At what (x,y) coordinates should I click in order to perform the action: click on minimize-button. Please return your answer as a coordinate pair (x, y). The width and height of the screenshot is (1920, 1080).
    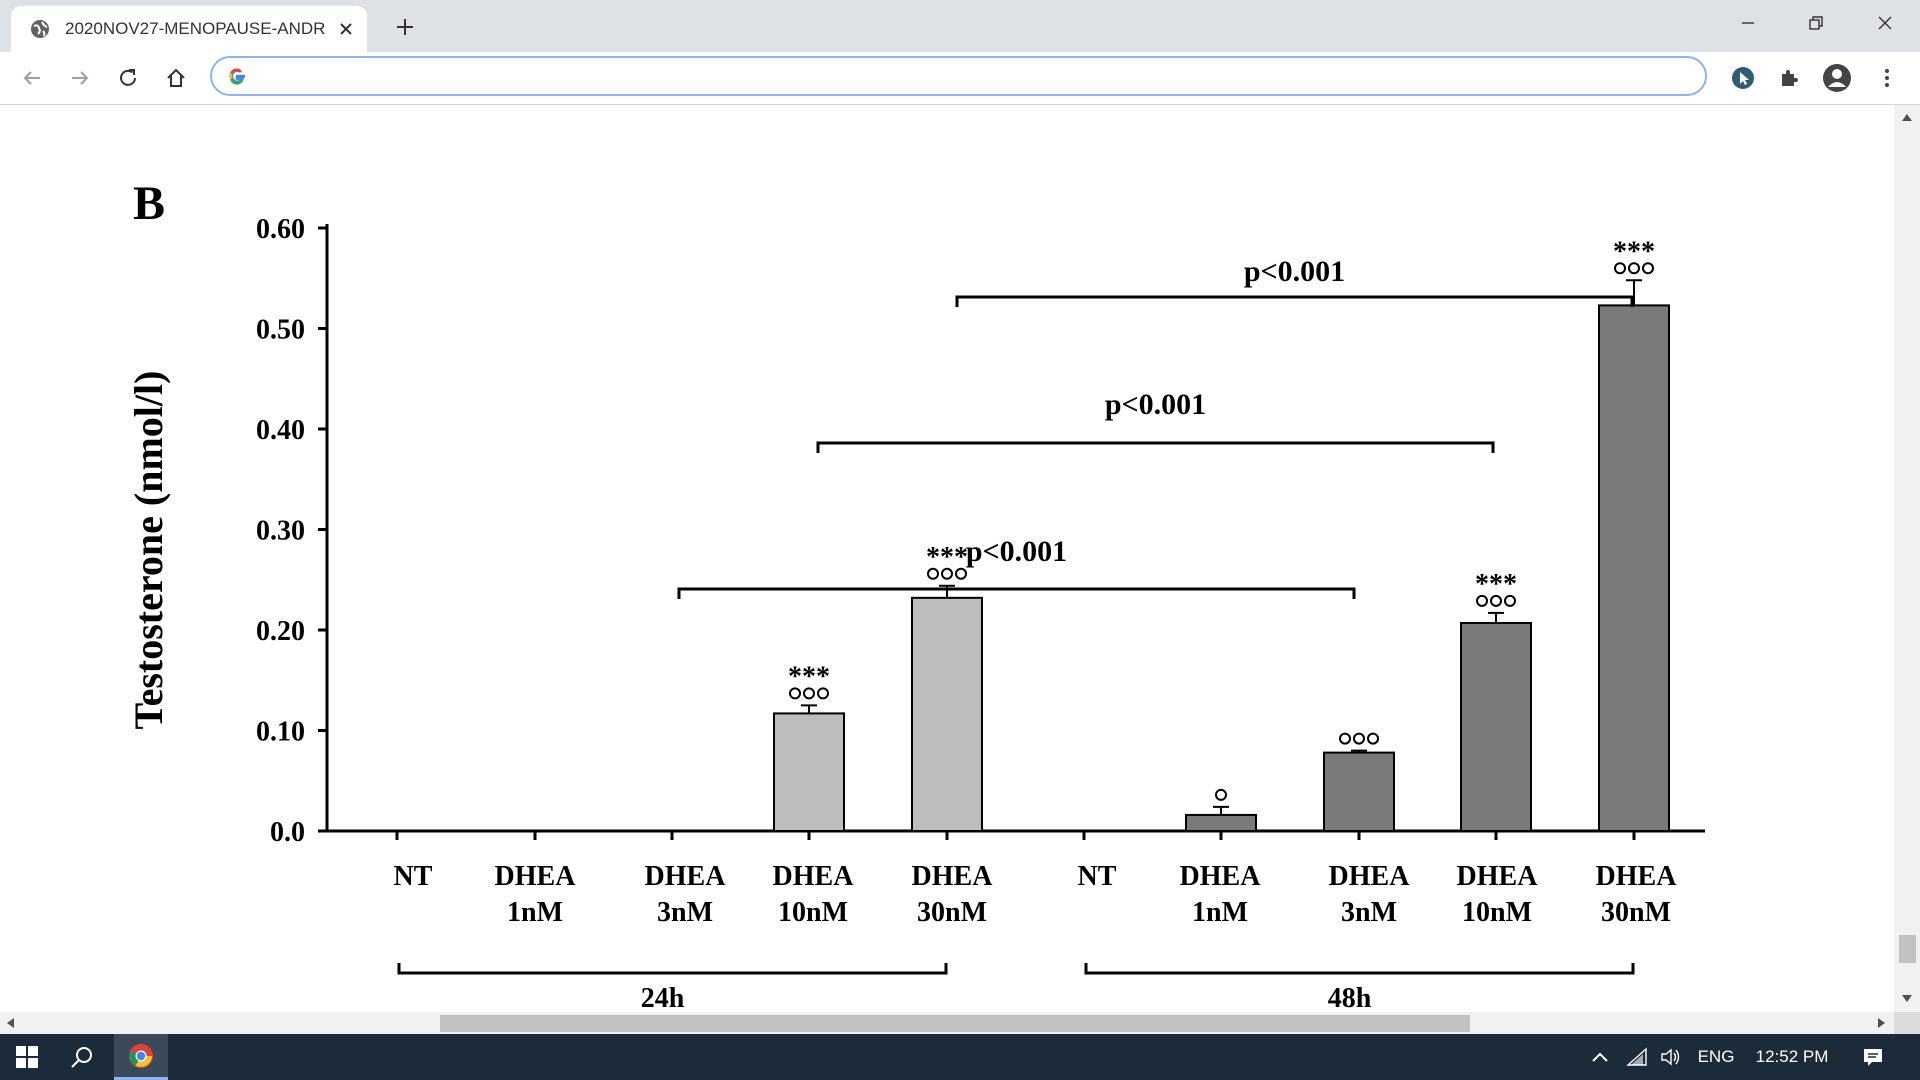
    Looking at the image, I should click on (1748, 23).